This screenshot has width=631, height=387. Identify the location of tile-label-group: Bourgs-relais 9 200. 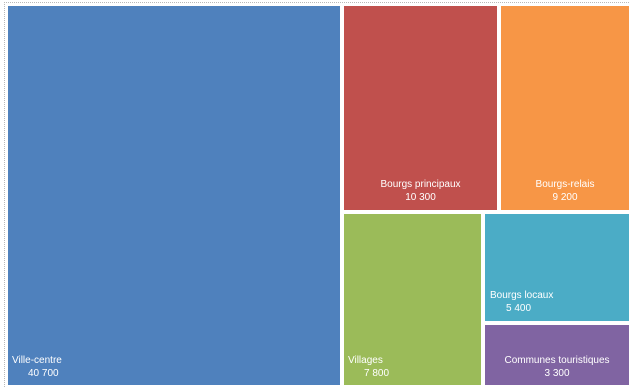
(565, 191).